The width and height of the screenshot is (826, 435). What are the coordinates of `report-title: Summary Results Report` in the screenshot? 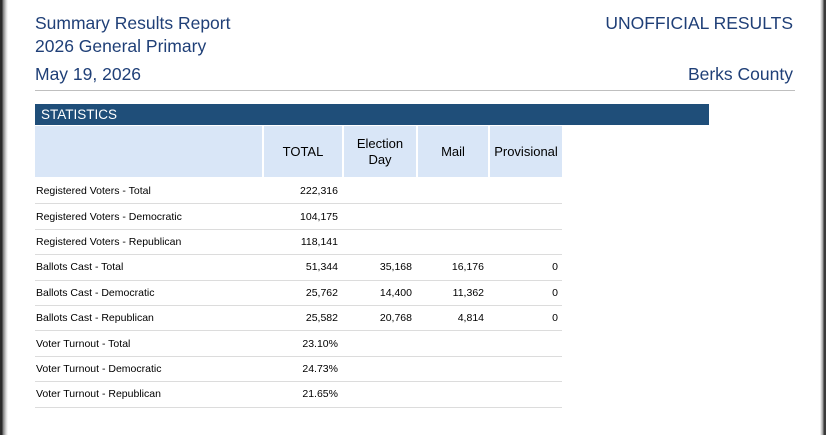 It's located at (133, 23).